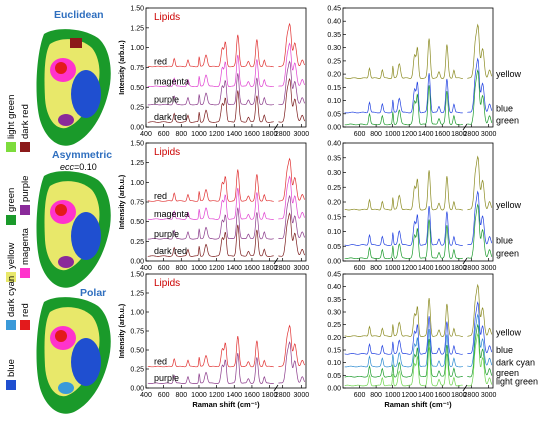 Image resolution: width=550 pixels, height=423 pixels. I want to click on map-title: Polar, so click(93, 293).